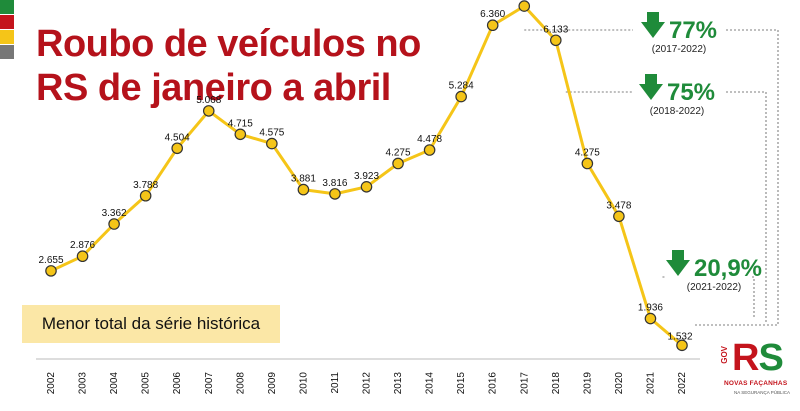 Image resolution: width=800 pixels, height=411 pixels. Describe the element at coordinates (691, 92) in the screenshot. I see `callout-75-pct: 75%` at that location.